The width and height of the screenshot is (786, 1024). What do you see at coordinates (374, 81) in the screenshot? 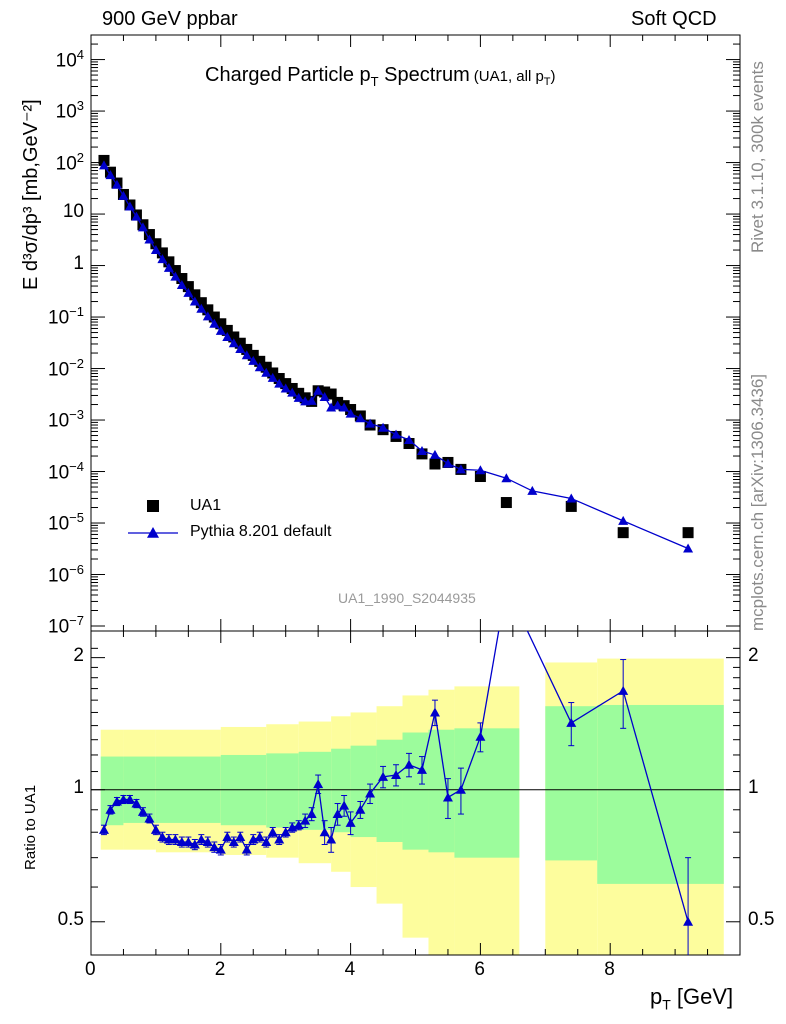
I see `chart-title-sub: T` at bounding box center [374, 81].